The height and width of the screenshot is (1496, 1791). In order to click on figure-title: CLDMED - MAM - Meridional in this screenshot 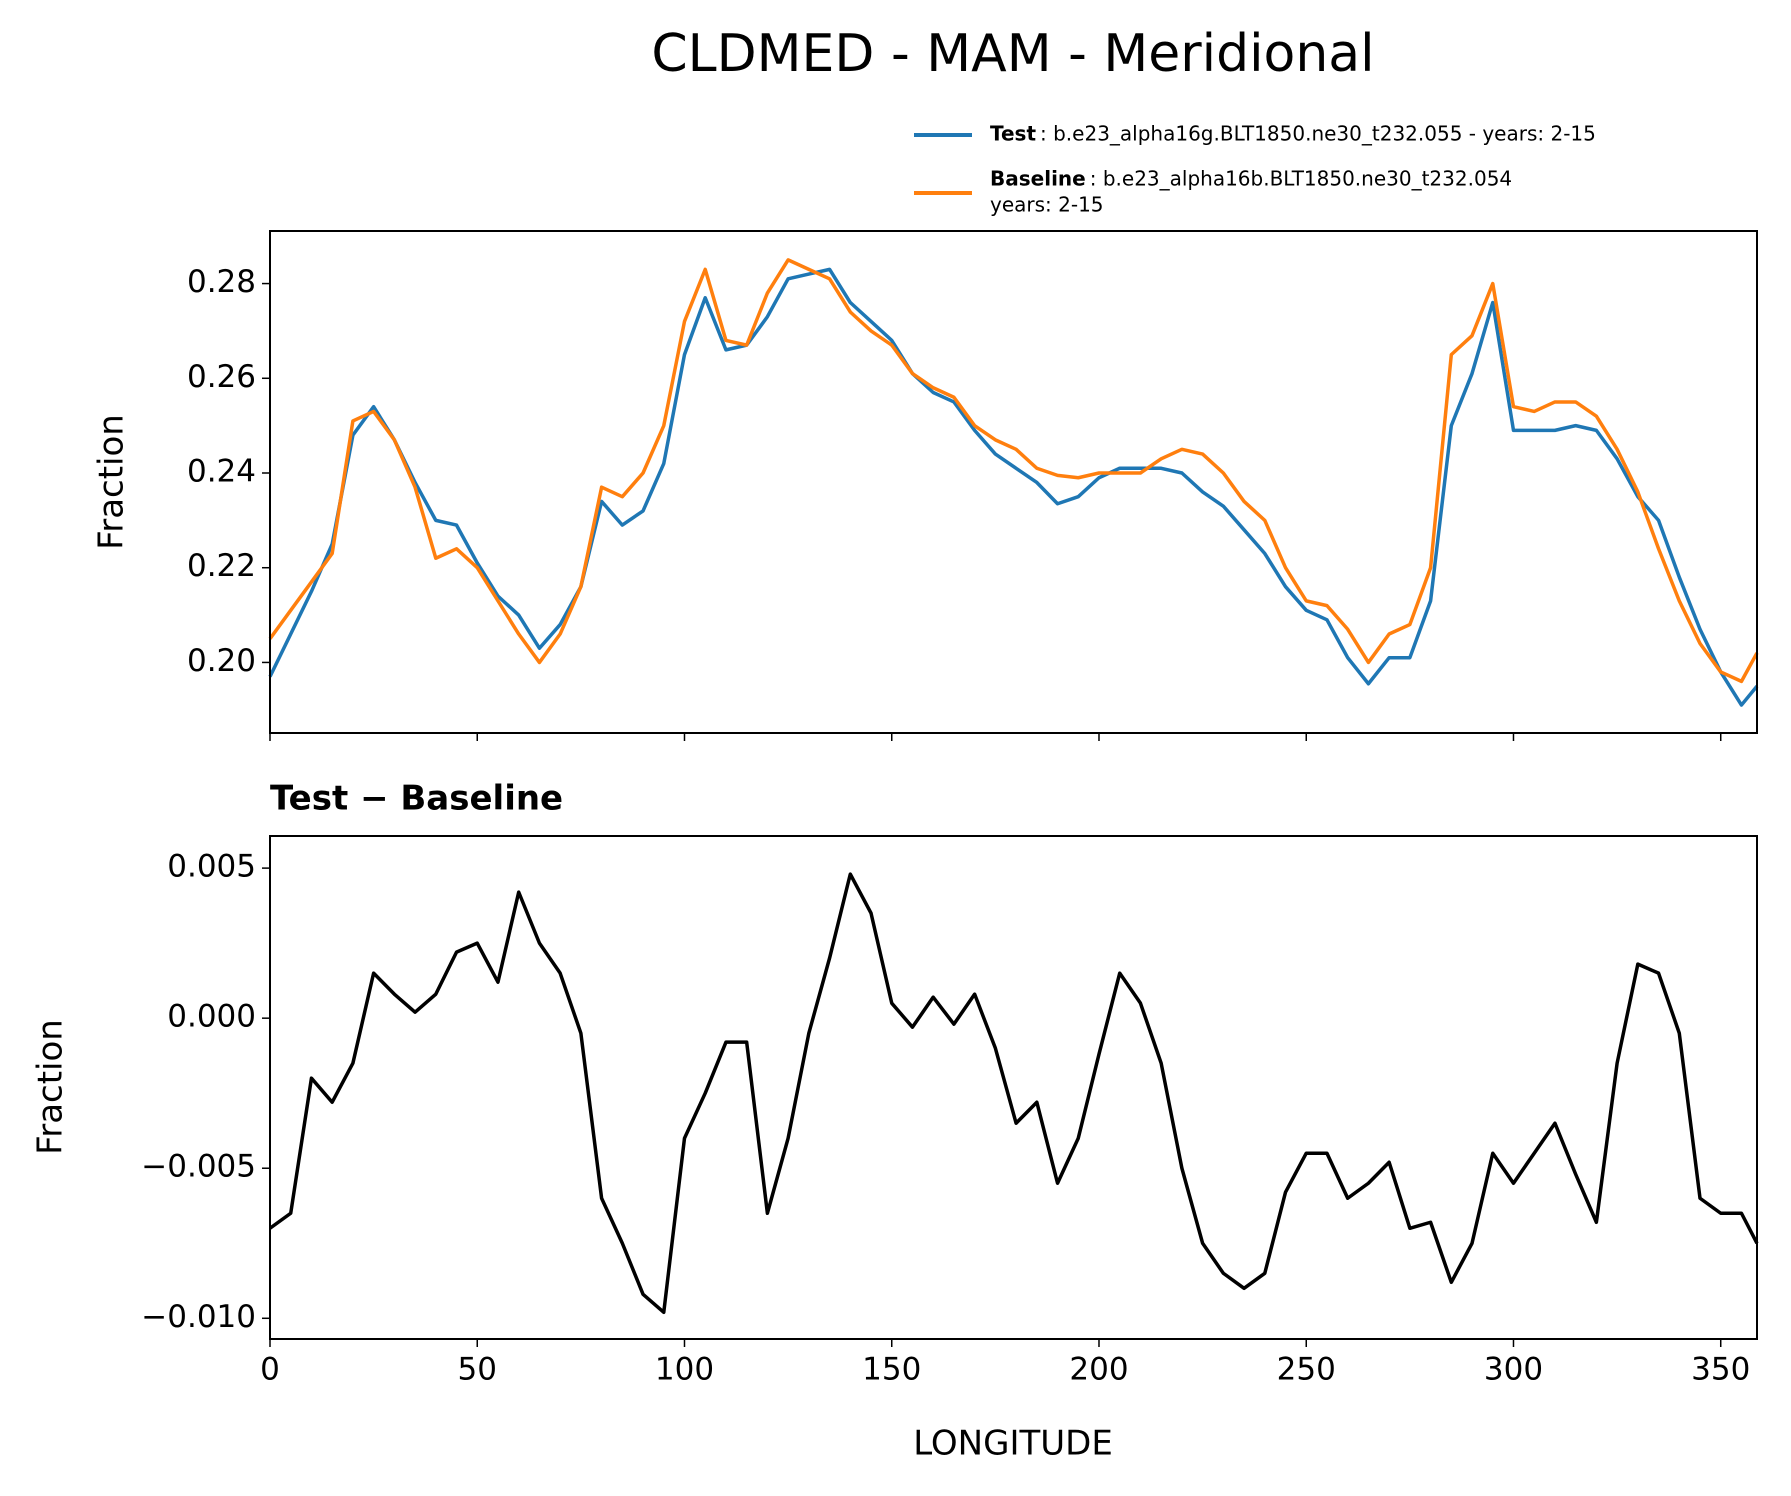, I will do `click(1012, 54)`.